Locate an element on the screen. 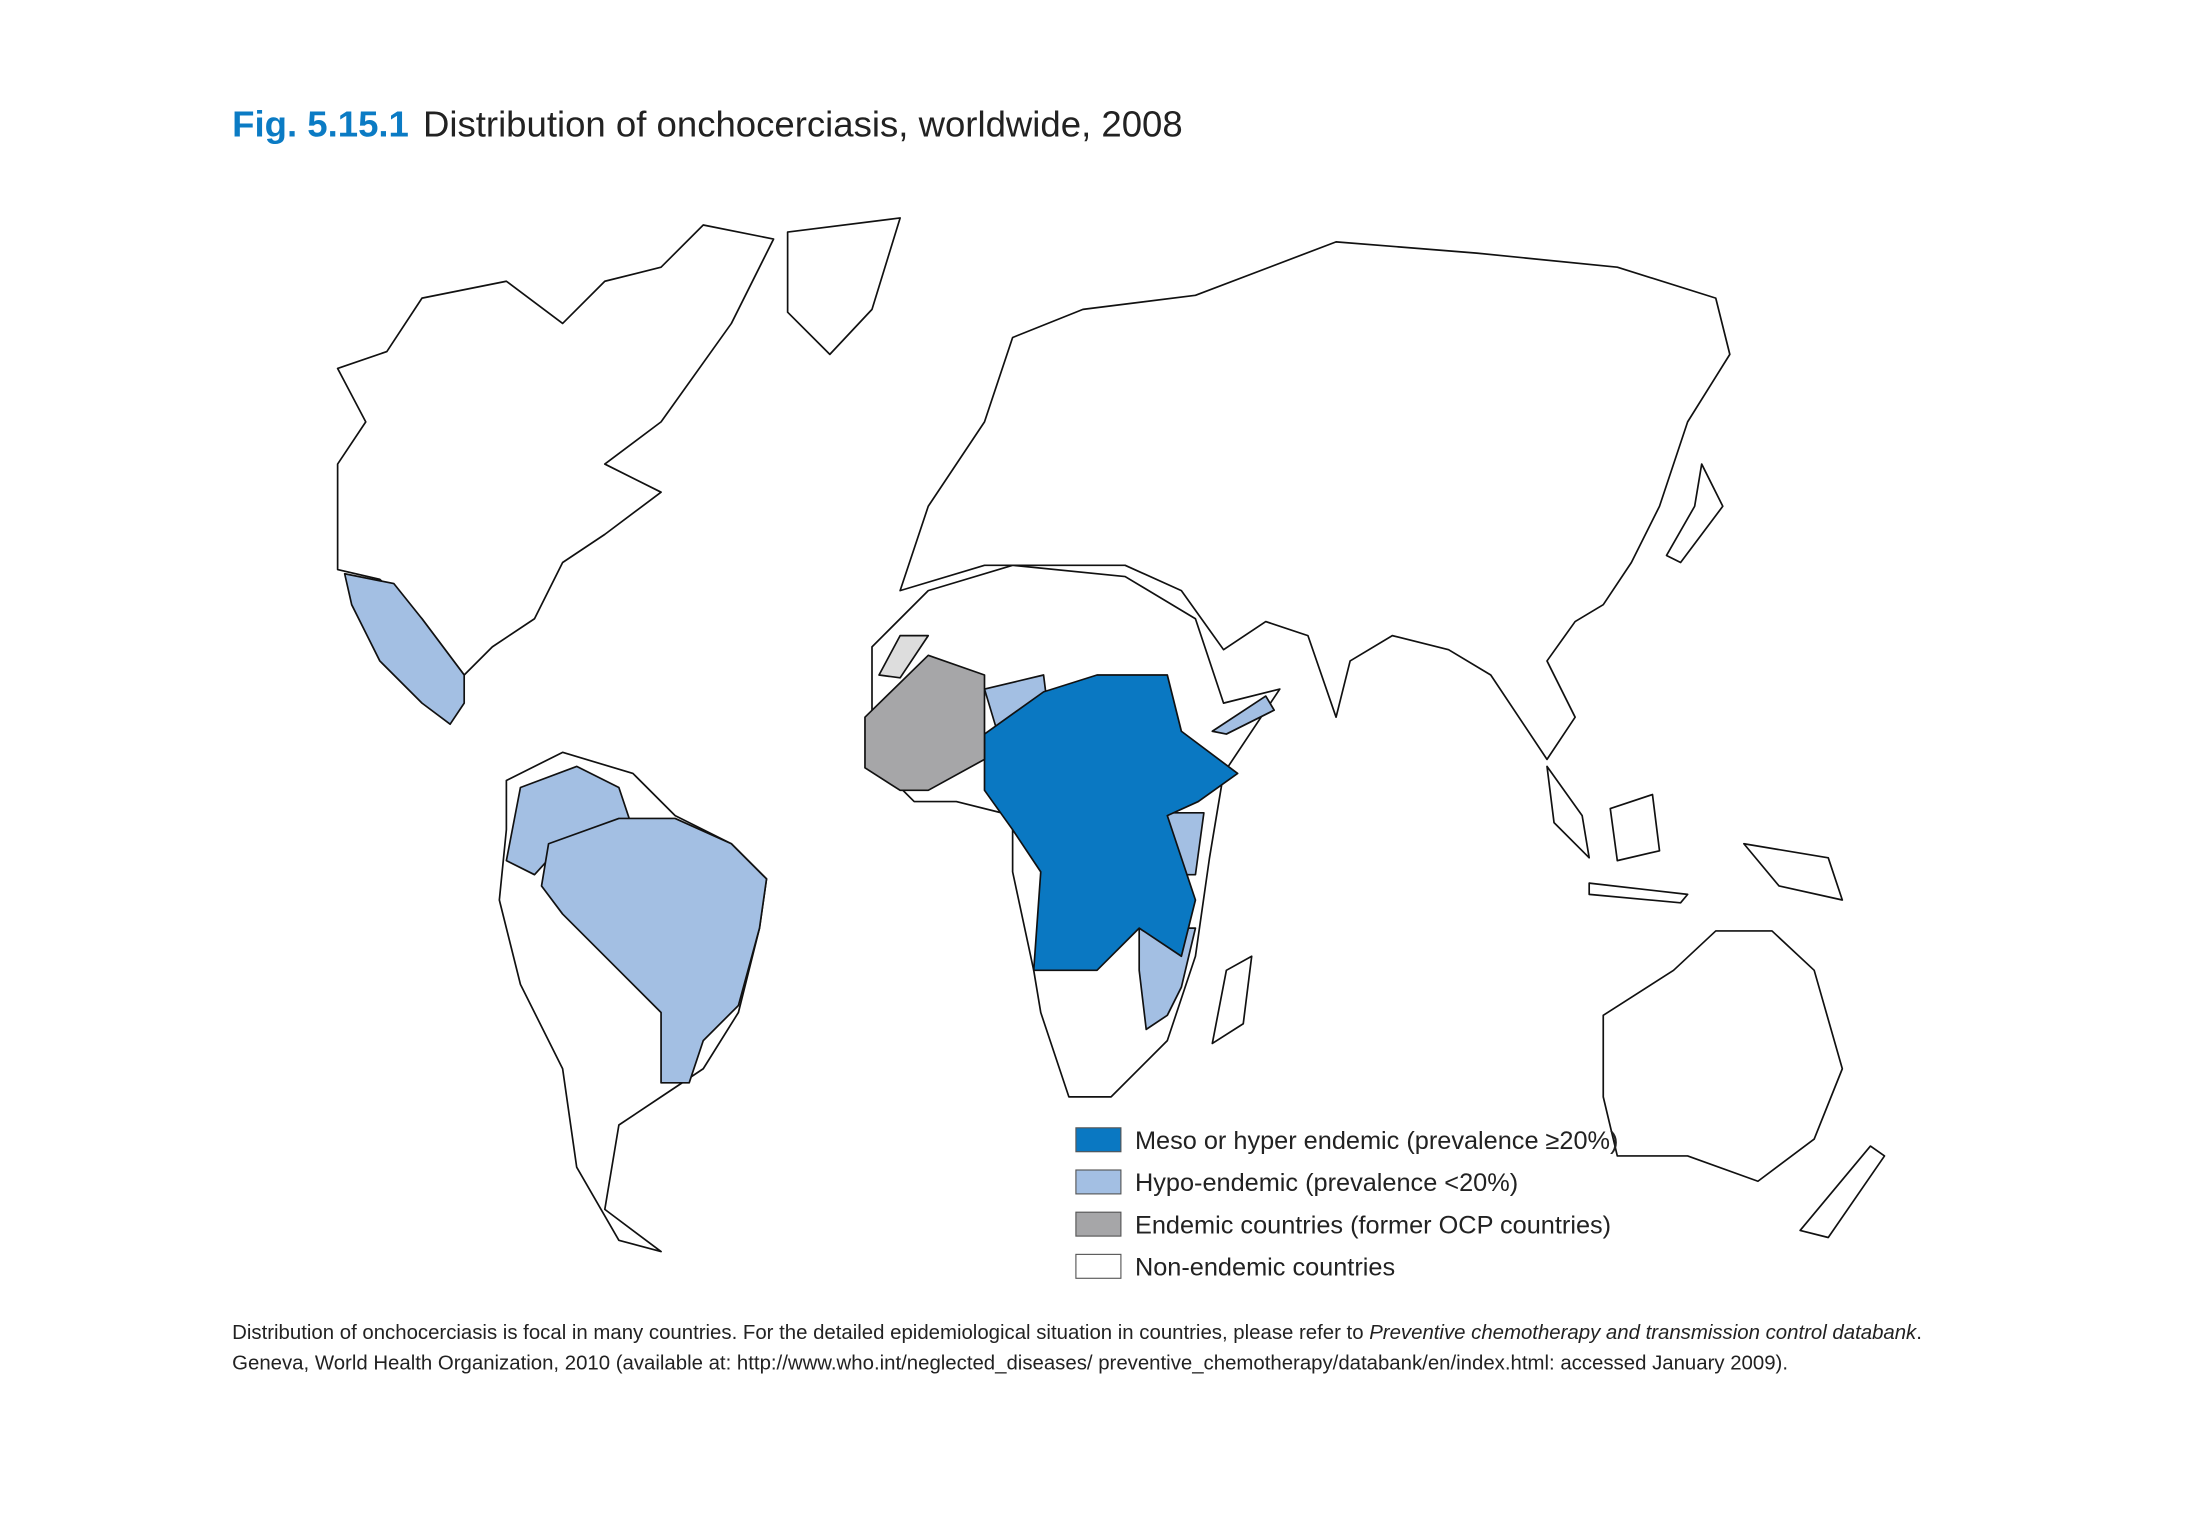  java is located at coordinates (1638, 893).